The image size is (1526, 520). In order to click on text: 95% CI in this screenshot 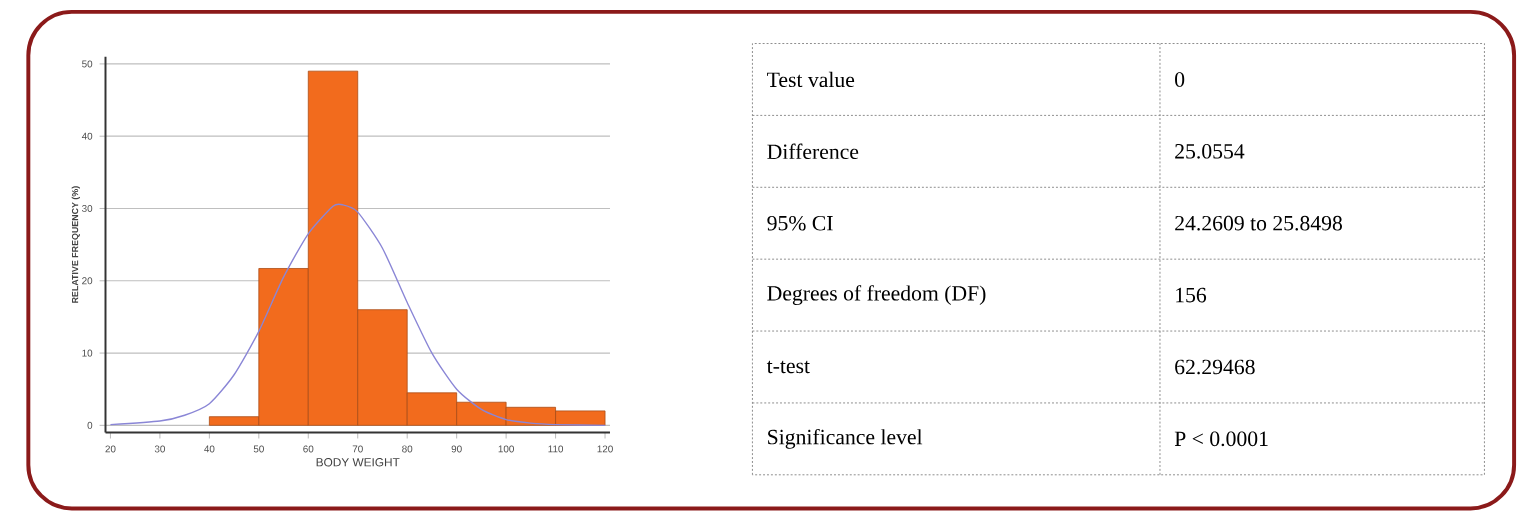, I will do `click(800, 223)`.